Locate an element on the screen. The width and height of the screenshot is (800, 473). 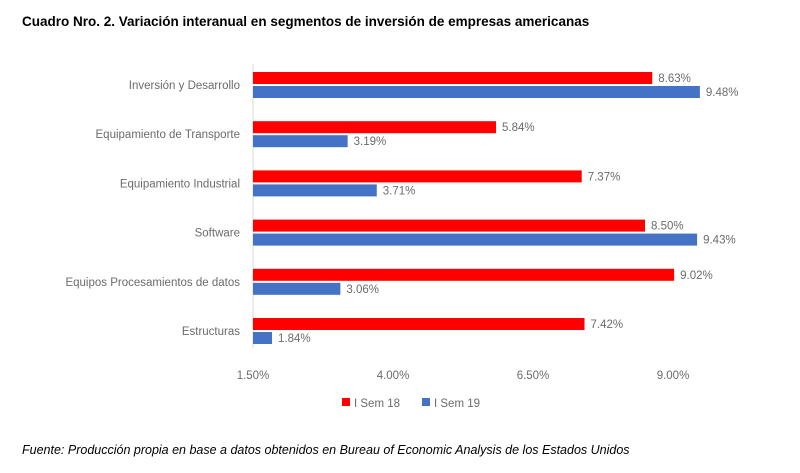
data-label: 8.50% is located at coordinates (667, 227).